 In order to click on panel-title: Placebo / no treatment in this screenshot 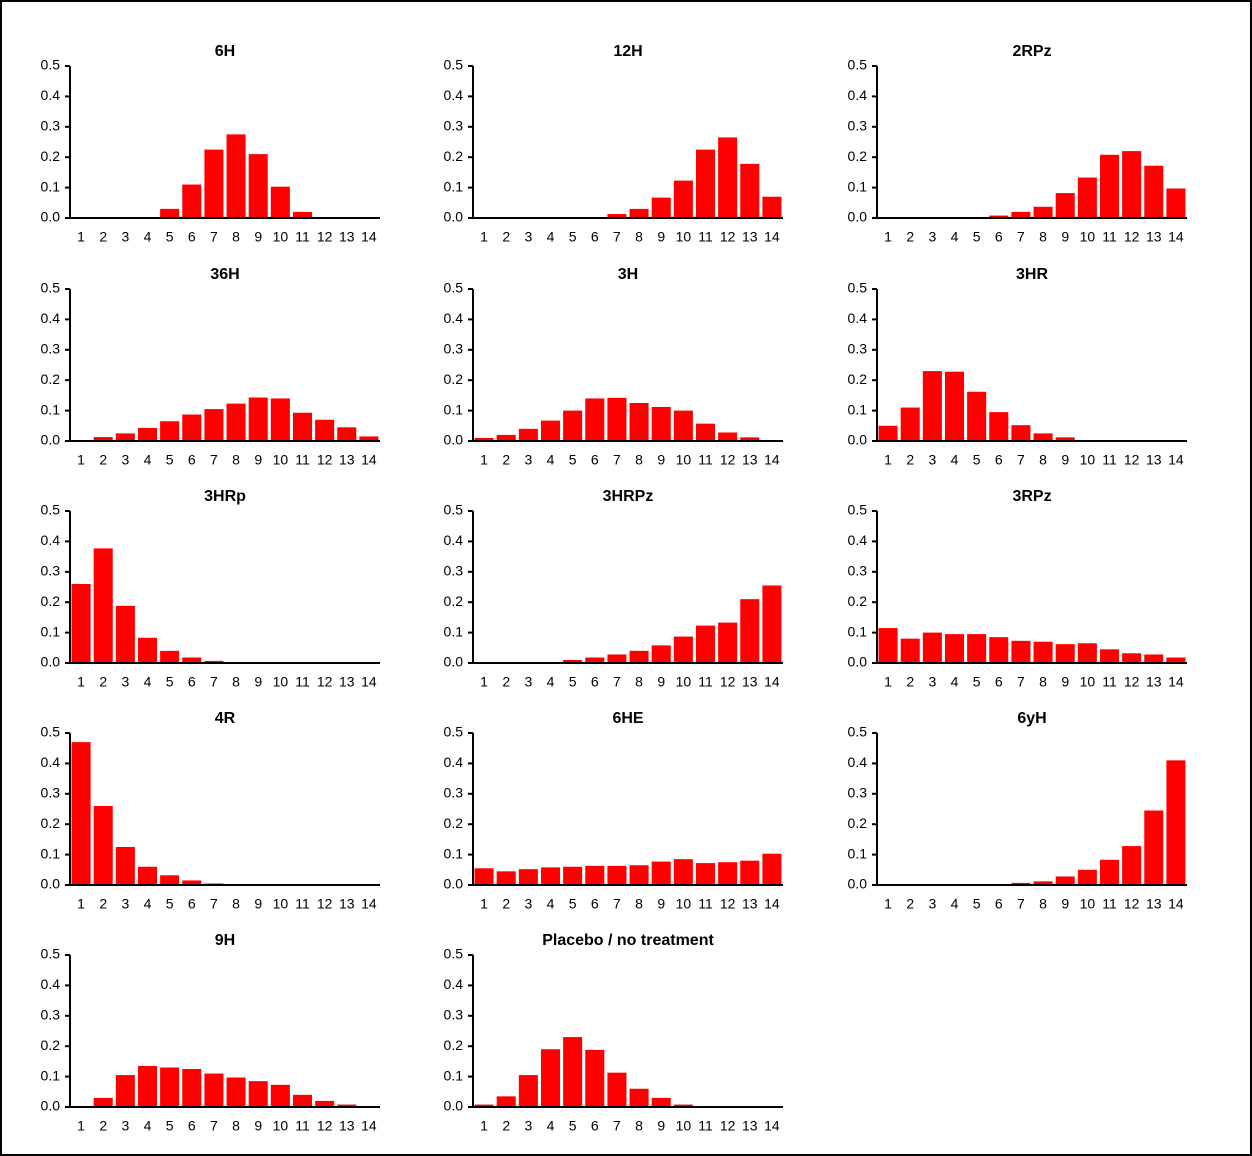, I will do `click(628, 940)`.